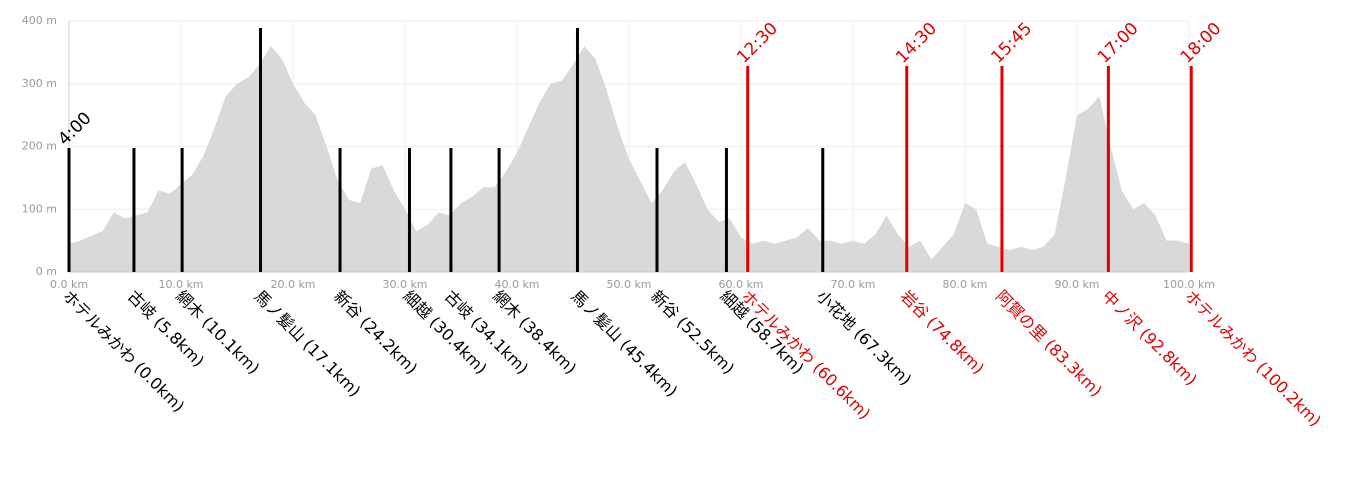 This screenshot has height=477, width=1353. What do you see at coordinates (217, 332) in the screenshot?
I see `marker-label: 網木 (10.1km)` at bounding box center [217, 332].